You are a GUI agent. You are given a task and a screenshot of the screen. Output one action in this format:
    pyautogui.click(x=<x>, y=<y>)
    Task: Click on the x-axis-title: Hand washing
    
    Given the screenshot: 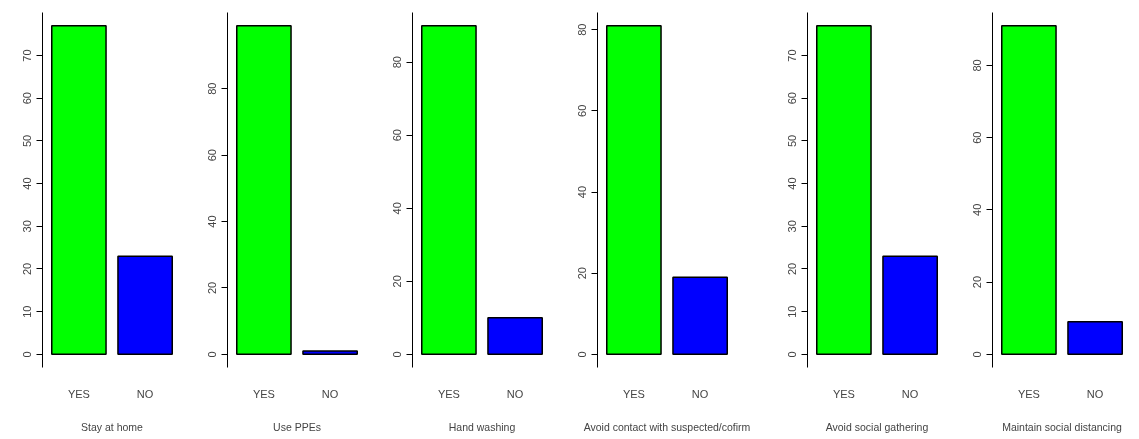 What is the action you would take?
    pyautogui.click(x=482, y=426)
    